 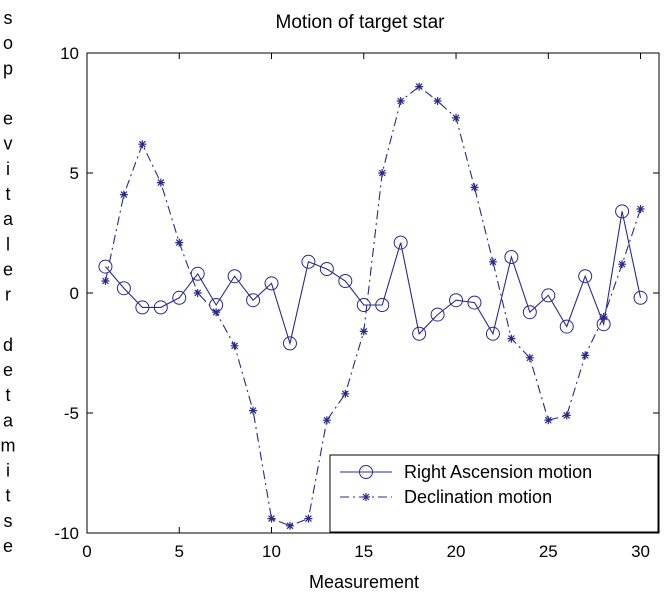 What do you see at coordinates (8, 18) in the screenshot?
I see `y-axis-label-char: s` at bounding box center [8, 18].